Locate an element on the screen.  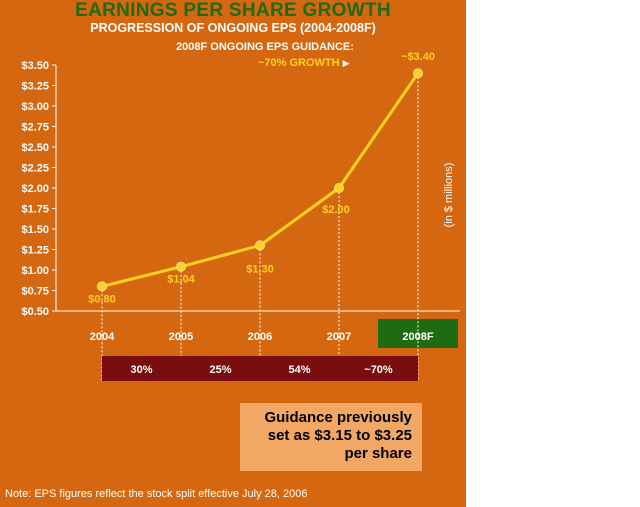
x-tick-label: 2004 is located at coordinates (102, 337).